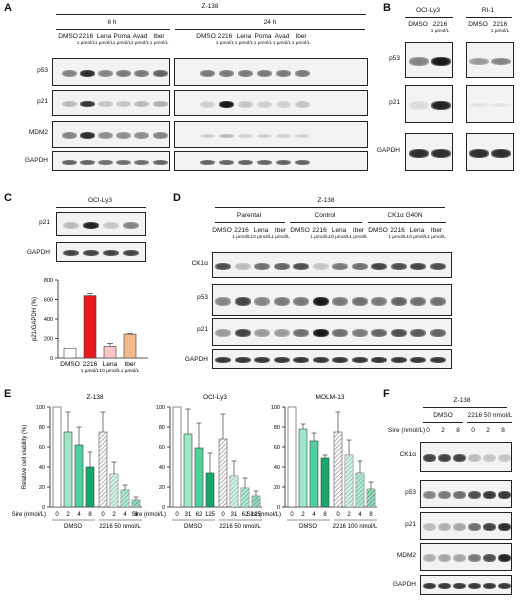 The image size is (520, 600). What do you see at coordinates (29, 515) in the screenshot?
I see `panel-e-sire-label: Sire (nmol/L)` at bounding box center [29, 515].